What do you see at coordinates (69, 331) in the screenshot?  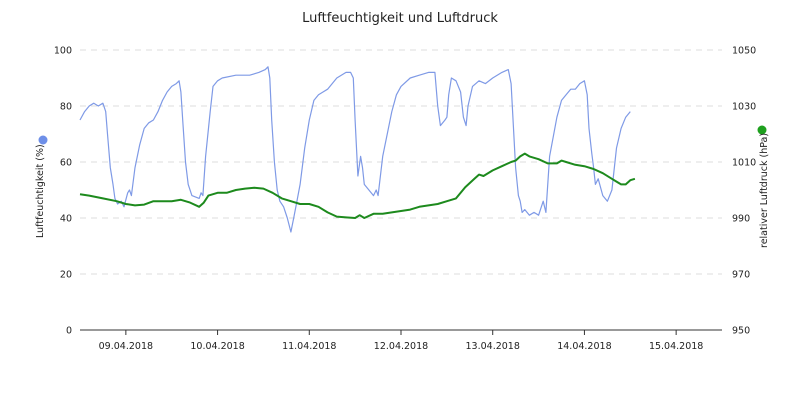 I see `y-left-tick-label: 0` at bounding box center [69, 331].